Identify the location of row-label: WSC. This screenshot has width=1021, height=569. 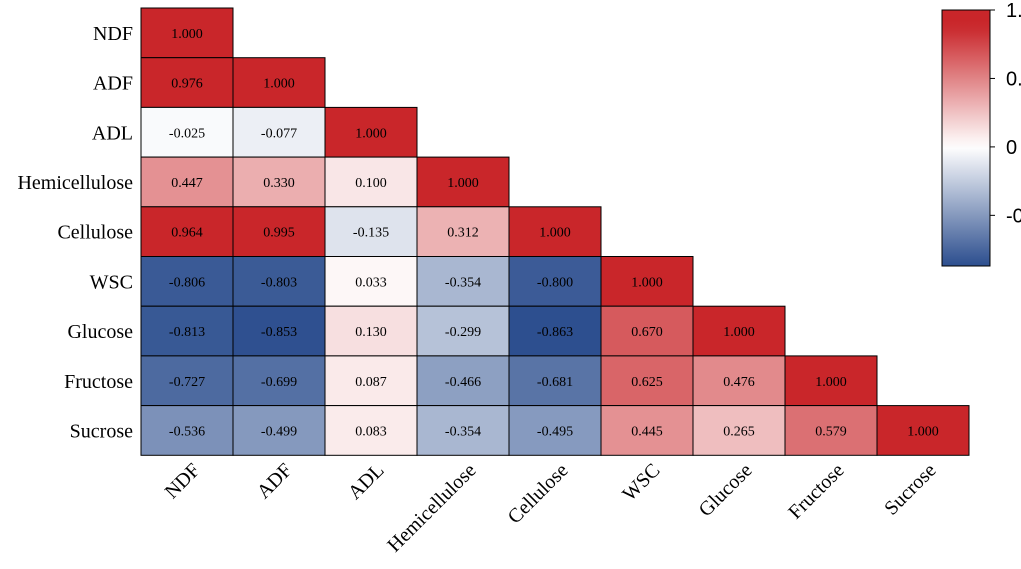
(111, 282).